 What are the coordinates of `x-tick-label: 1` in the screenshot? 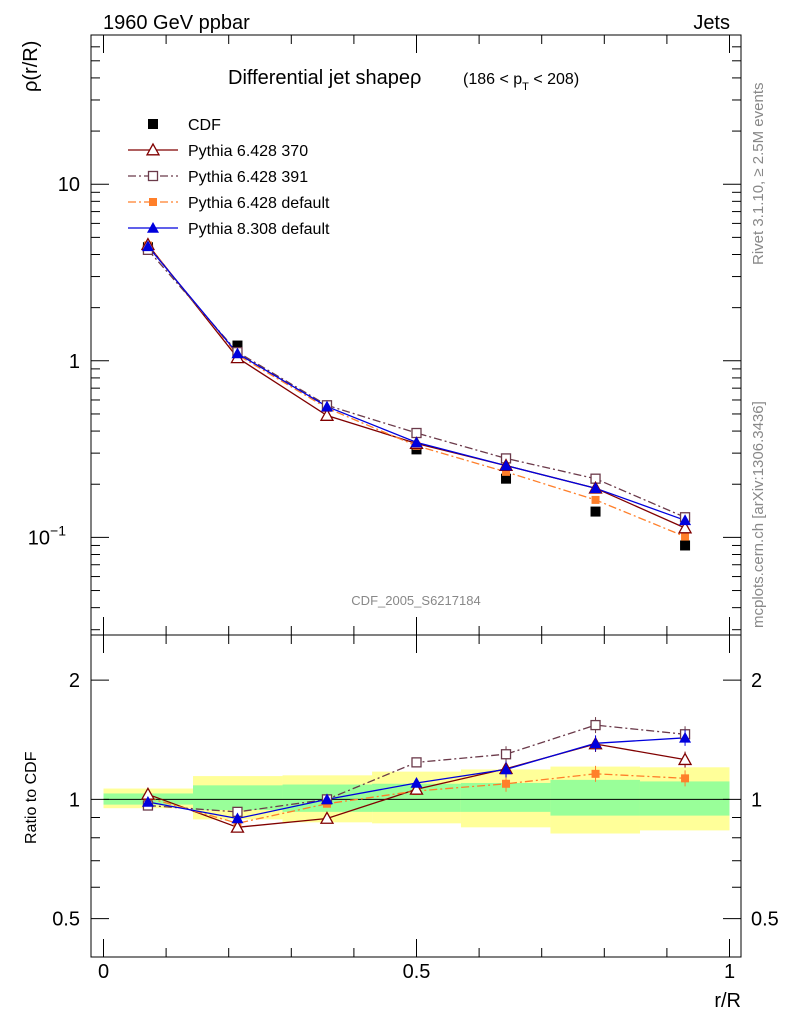 It's located at (729, 972).